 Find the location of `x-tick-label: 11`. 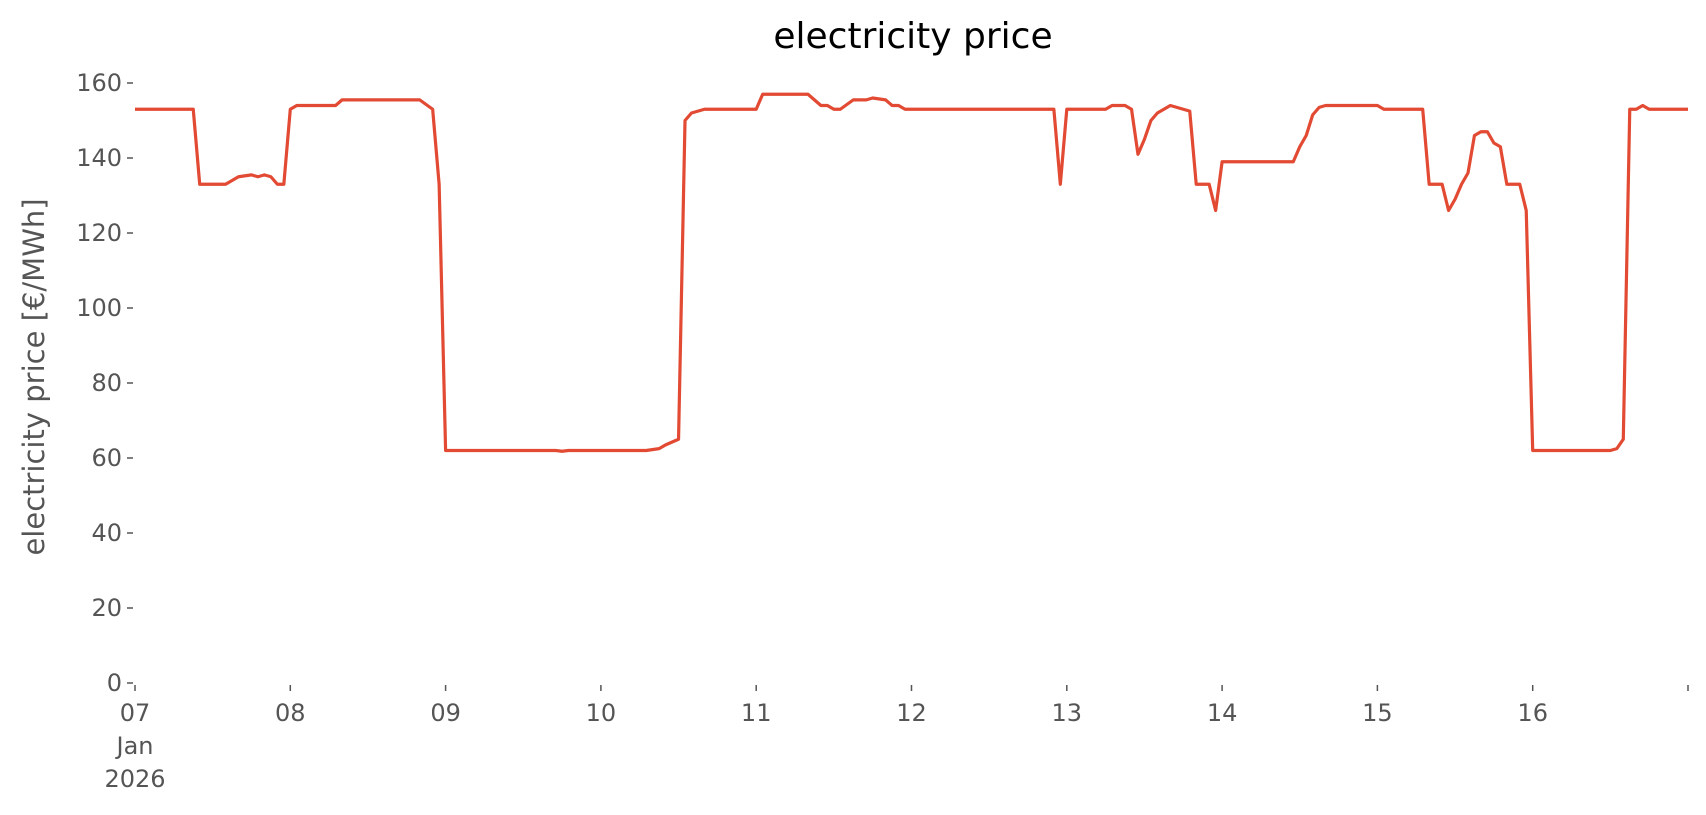

x-tick-label: 11 is located at coordinates (756, 713).